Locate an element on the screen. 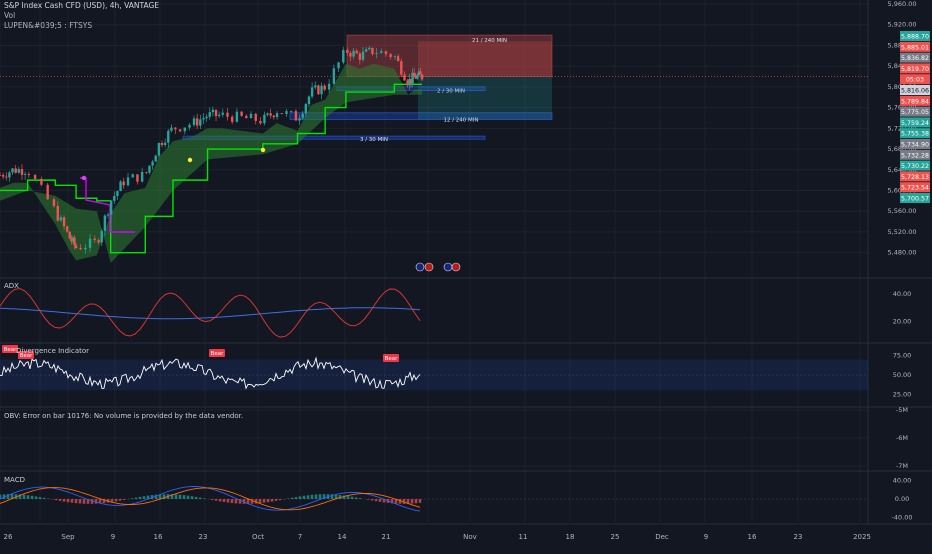  adx-title: ADX is located at coordinates (11, 286).